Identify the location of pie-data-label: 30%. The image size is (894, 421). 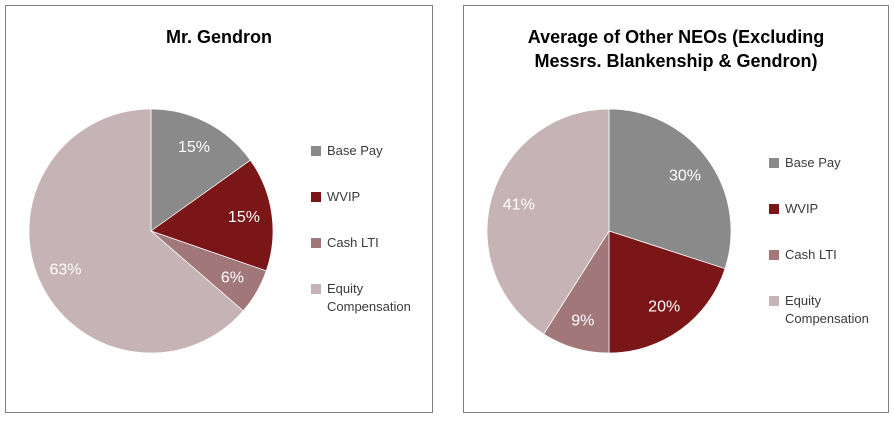
(685, 175).